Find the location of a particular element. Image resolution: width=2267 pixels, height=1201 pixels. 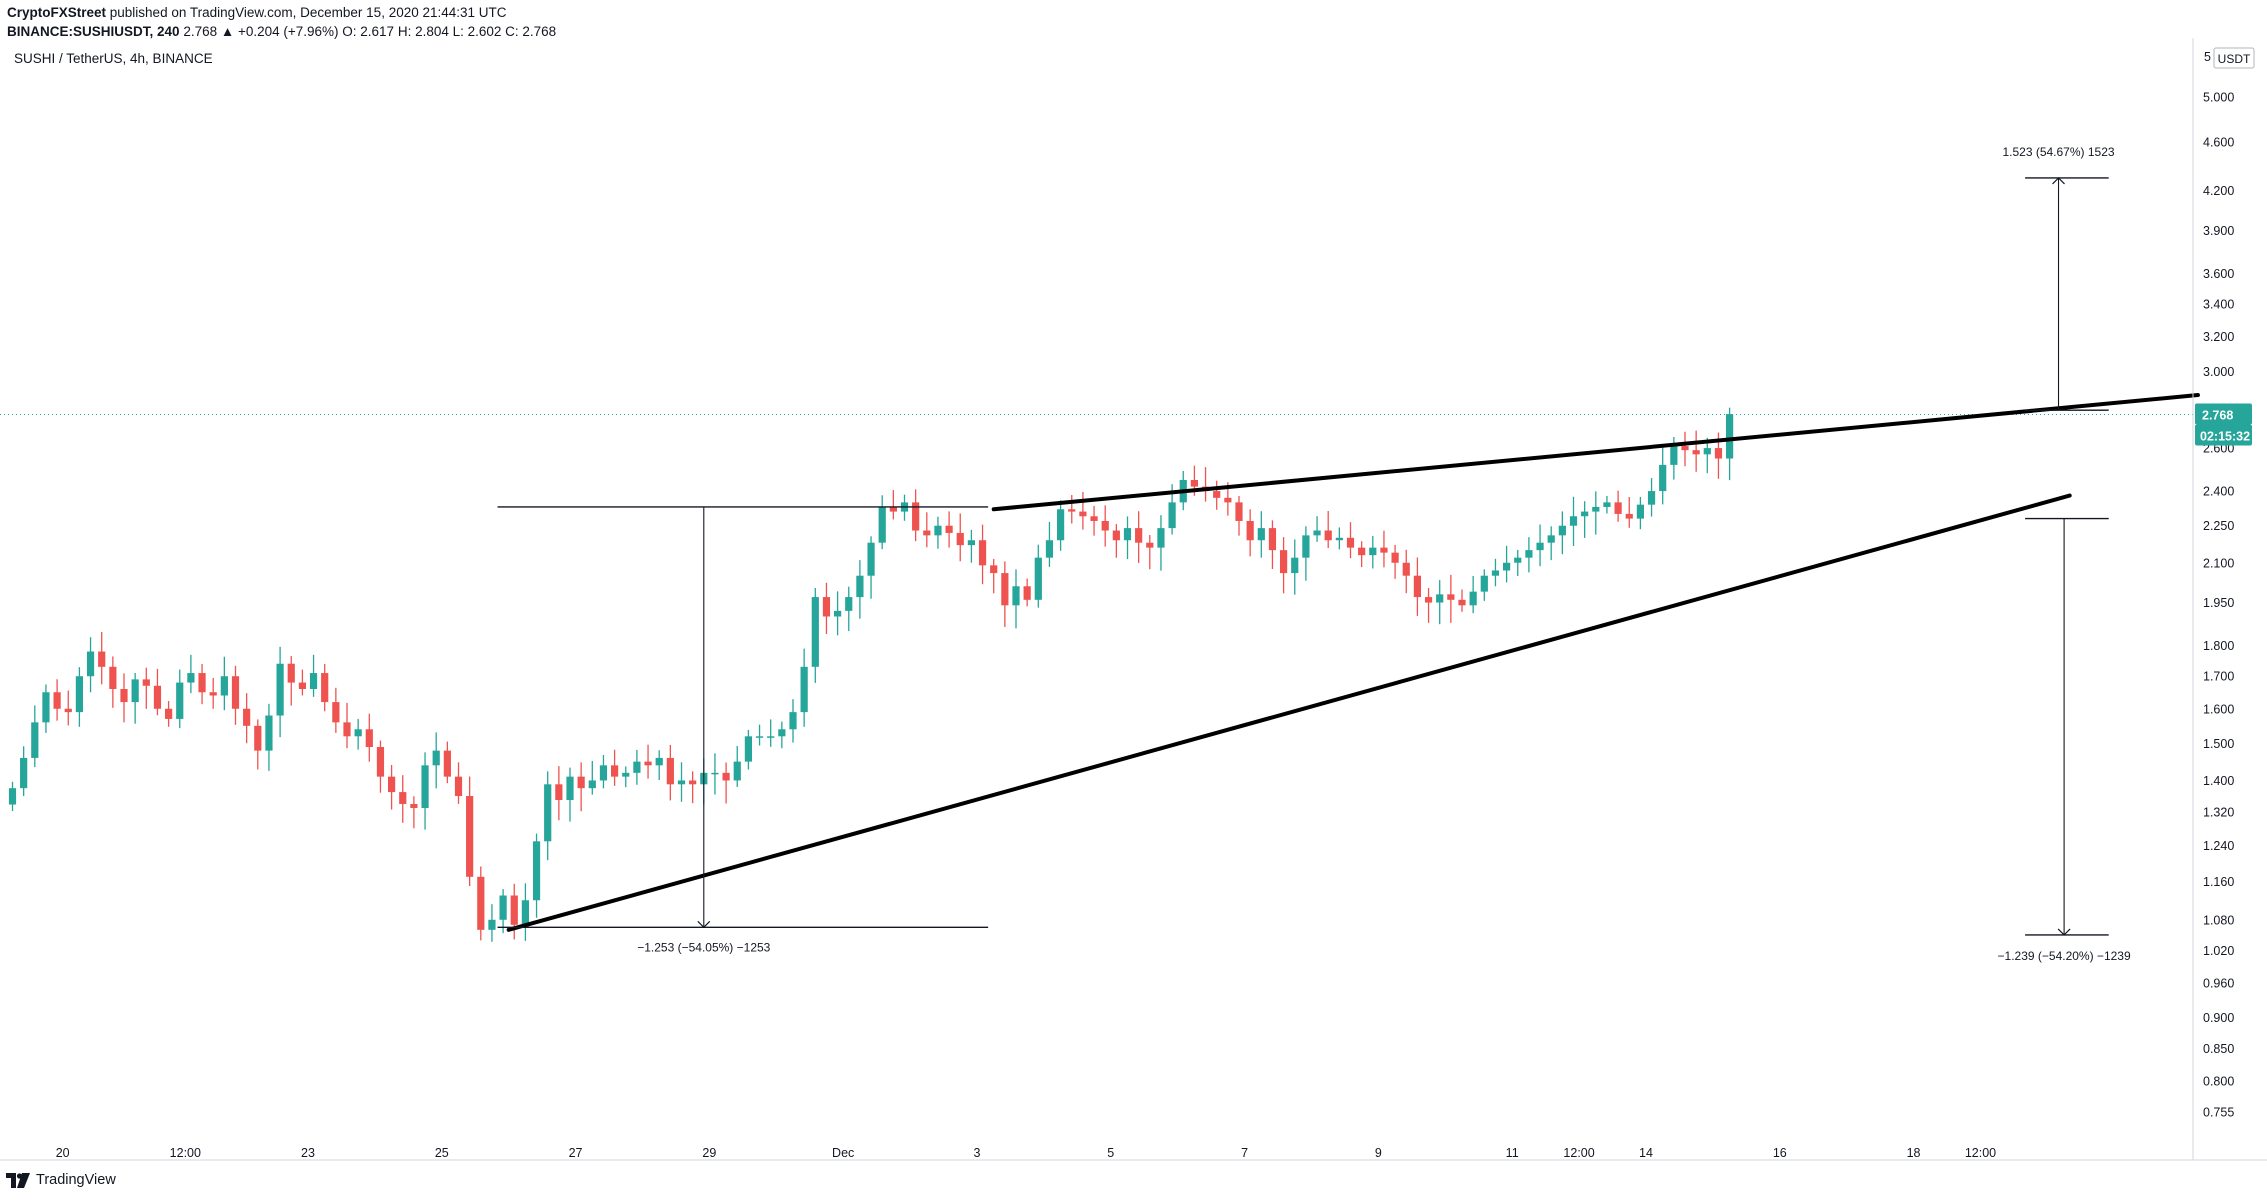

tradingview-logo-icon is located at coordinates (18, 1180).